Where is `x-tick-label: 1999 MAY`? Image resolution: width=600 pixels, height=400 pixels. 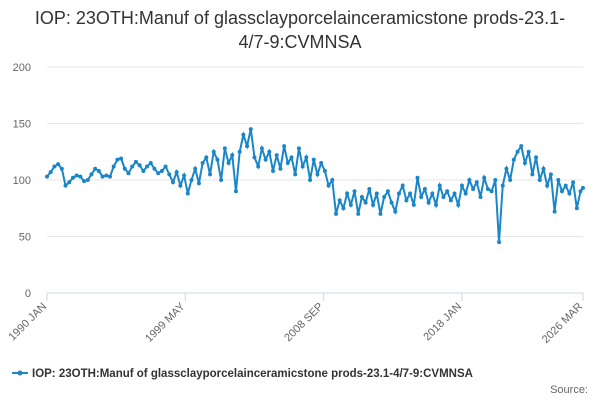
x-tick-label: 1999 MAY is located at coordinates (165, 322).